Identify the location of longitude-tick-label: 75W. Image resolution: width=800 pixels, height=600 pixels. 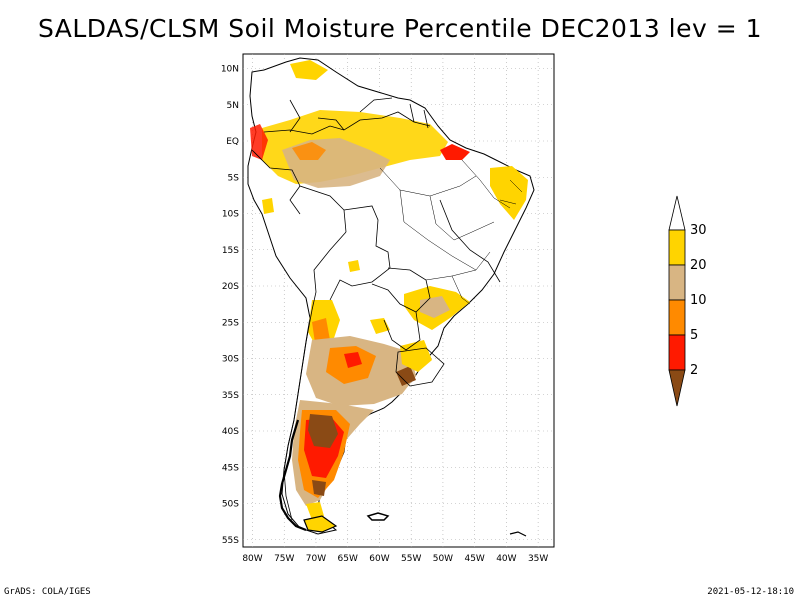
(284, 559).